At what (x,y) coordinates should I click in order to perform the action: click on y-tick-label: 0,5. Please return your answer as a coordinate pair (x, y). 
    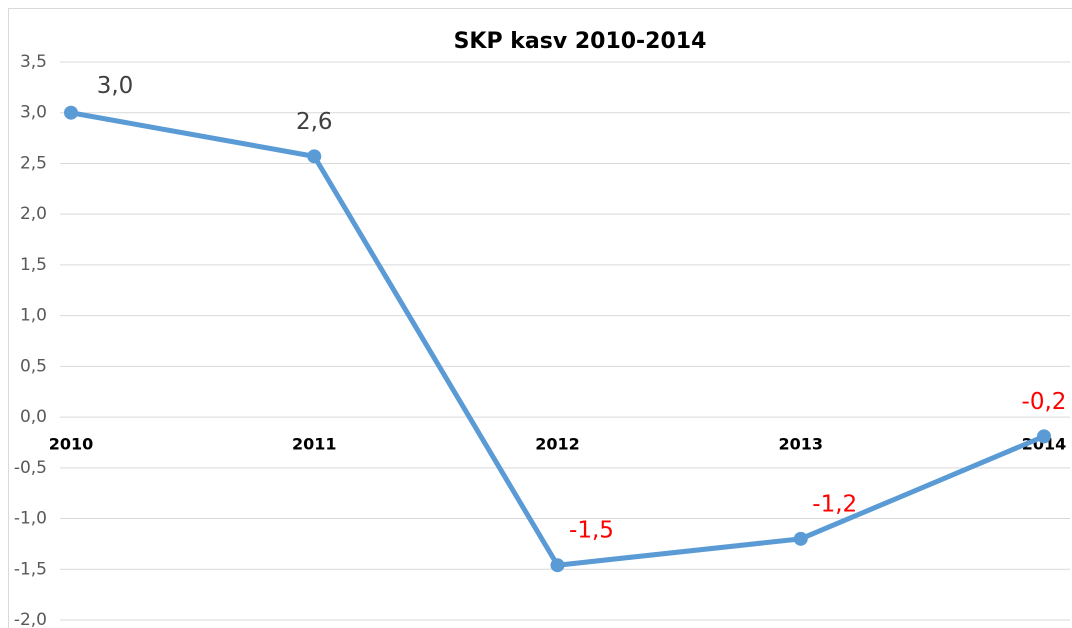
    Looking at the image, I should click on (33, 366).